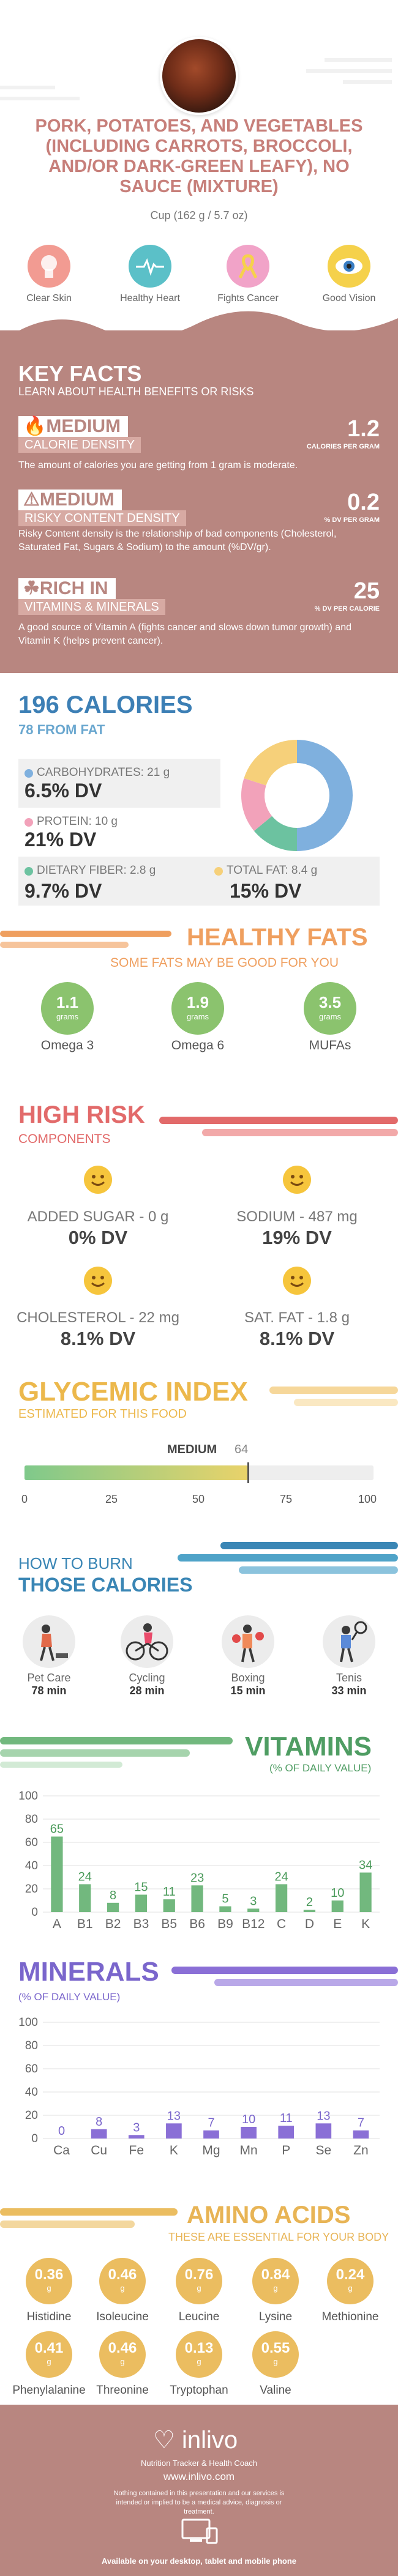 Image resolution: width=398 pixels, height=2576 pixels. Describe the element at coordinates (349, 1641) in the screenshot. I see `tennis-icon` at that location.